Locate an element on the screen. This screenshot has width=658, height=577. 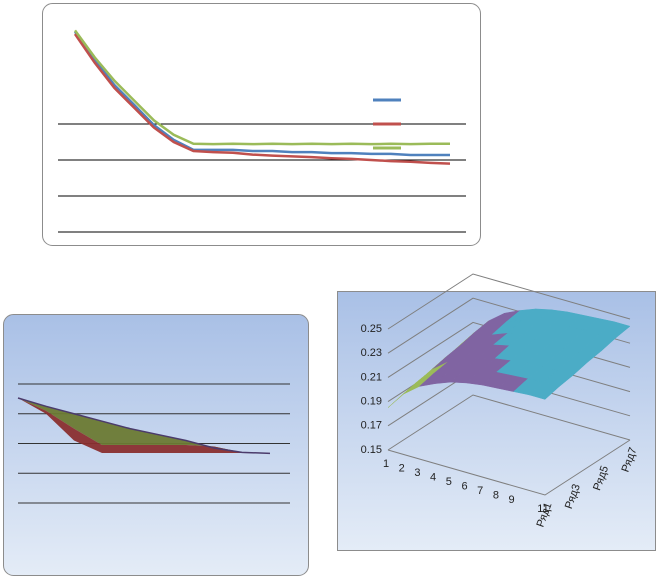
z-tick-label: 0.19 is located at coordinates (371, 402).